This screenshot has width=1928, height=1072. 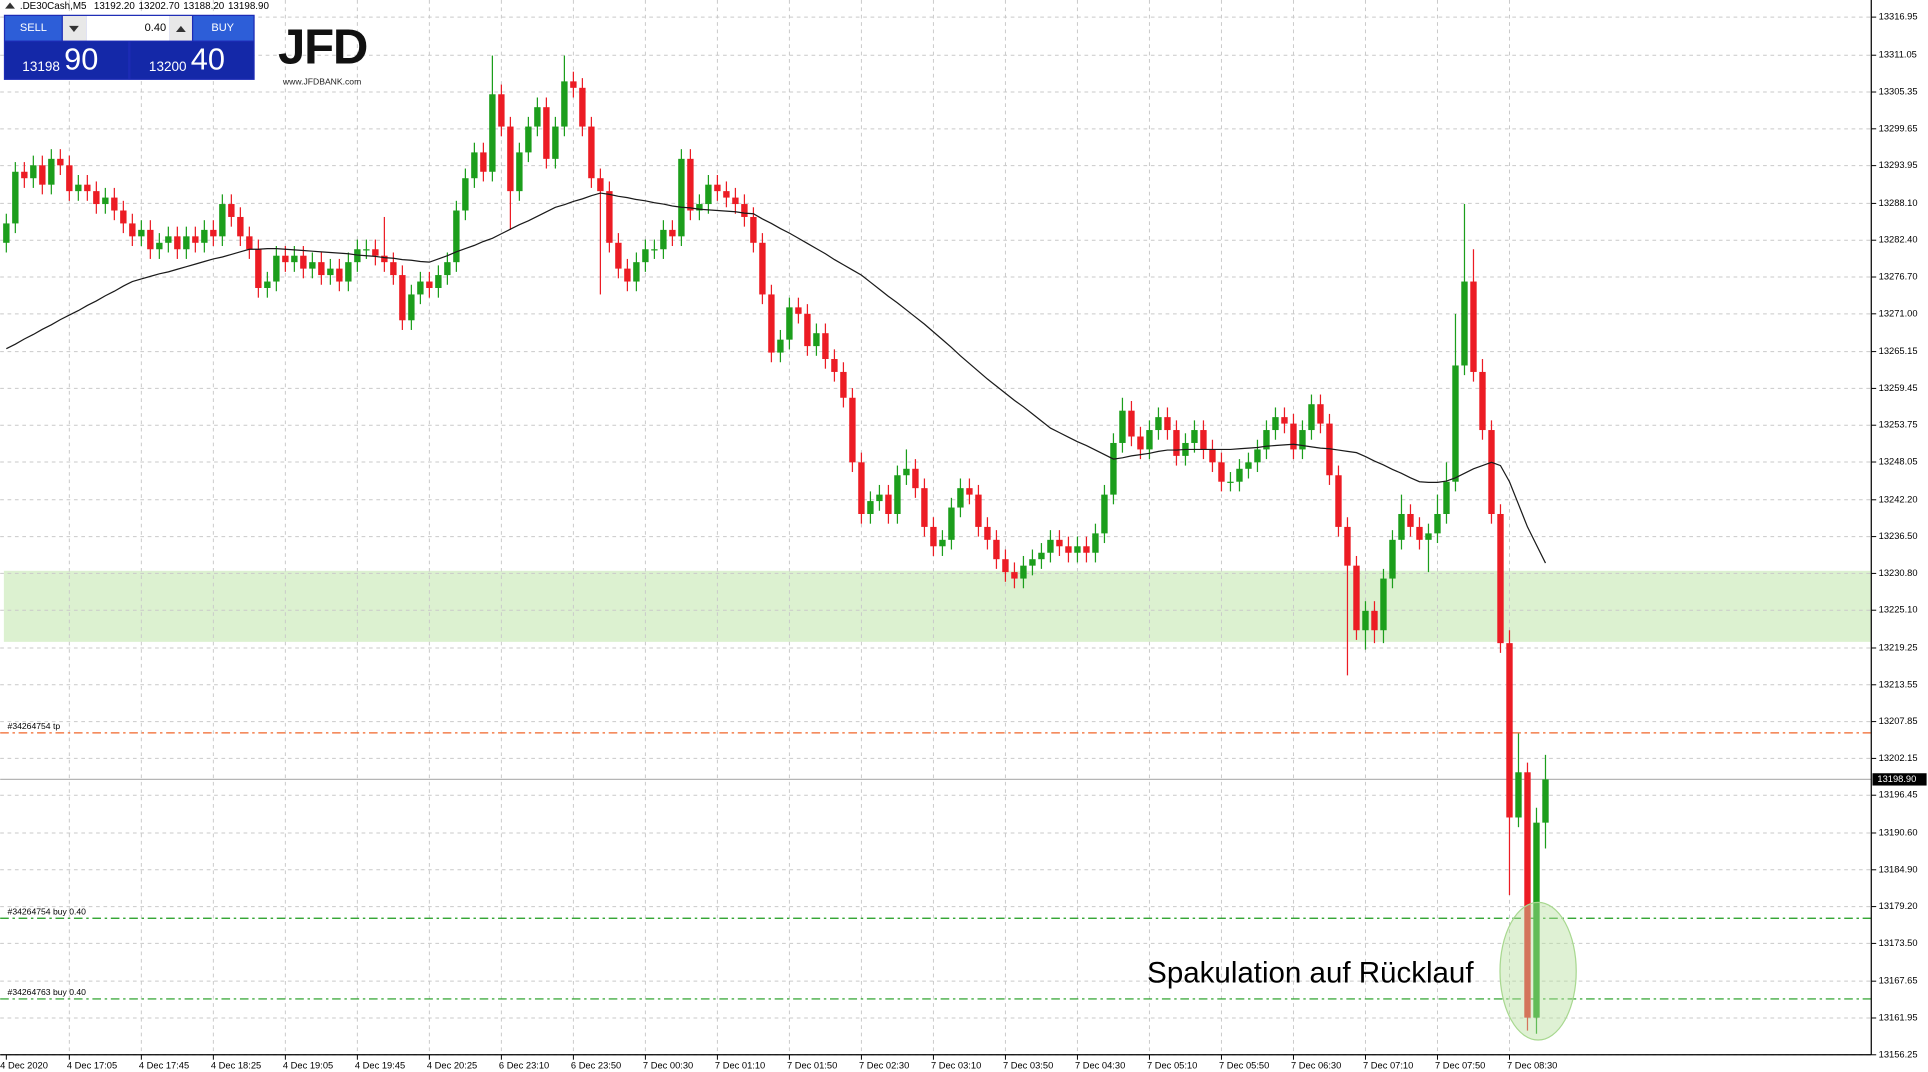 I want to click on lot-up-icon, so click(x=180, y=28).